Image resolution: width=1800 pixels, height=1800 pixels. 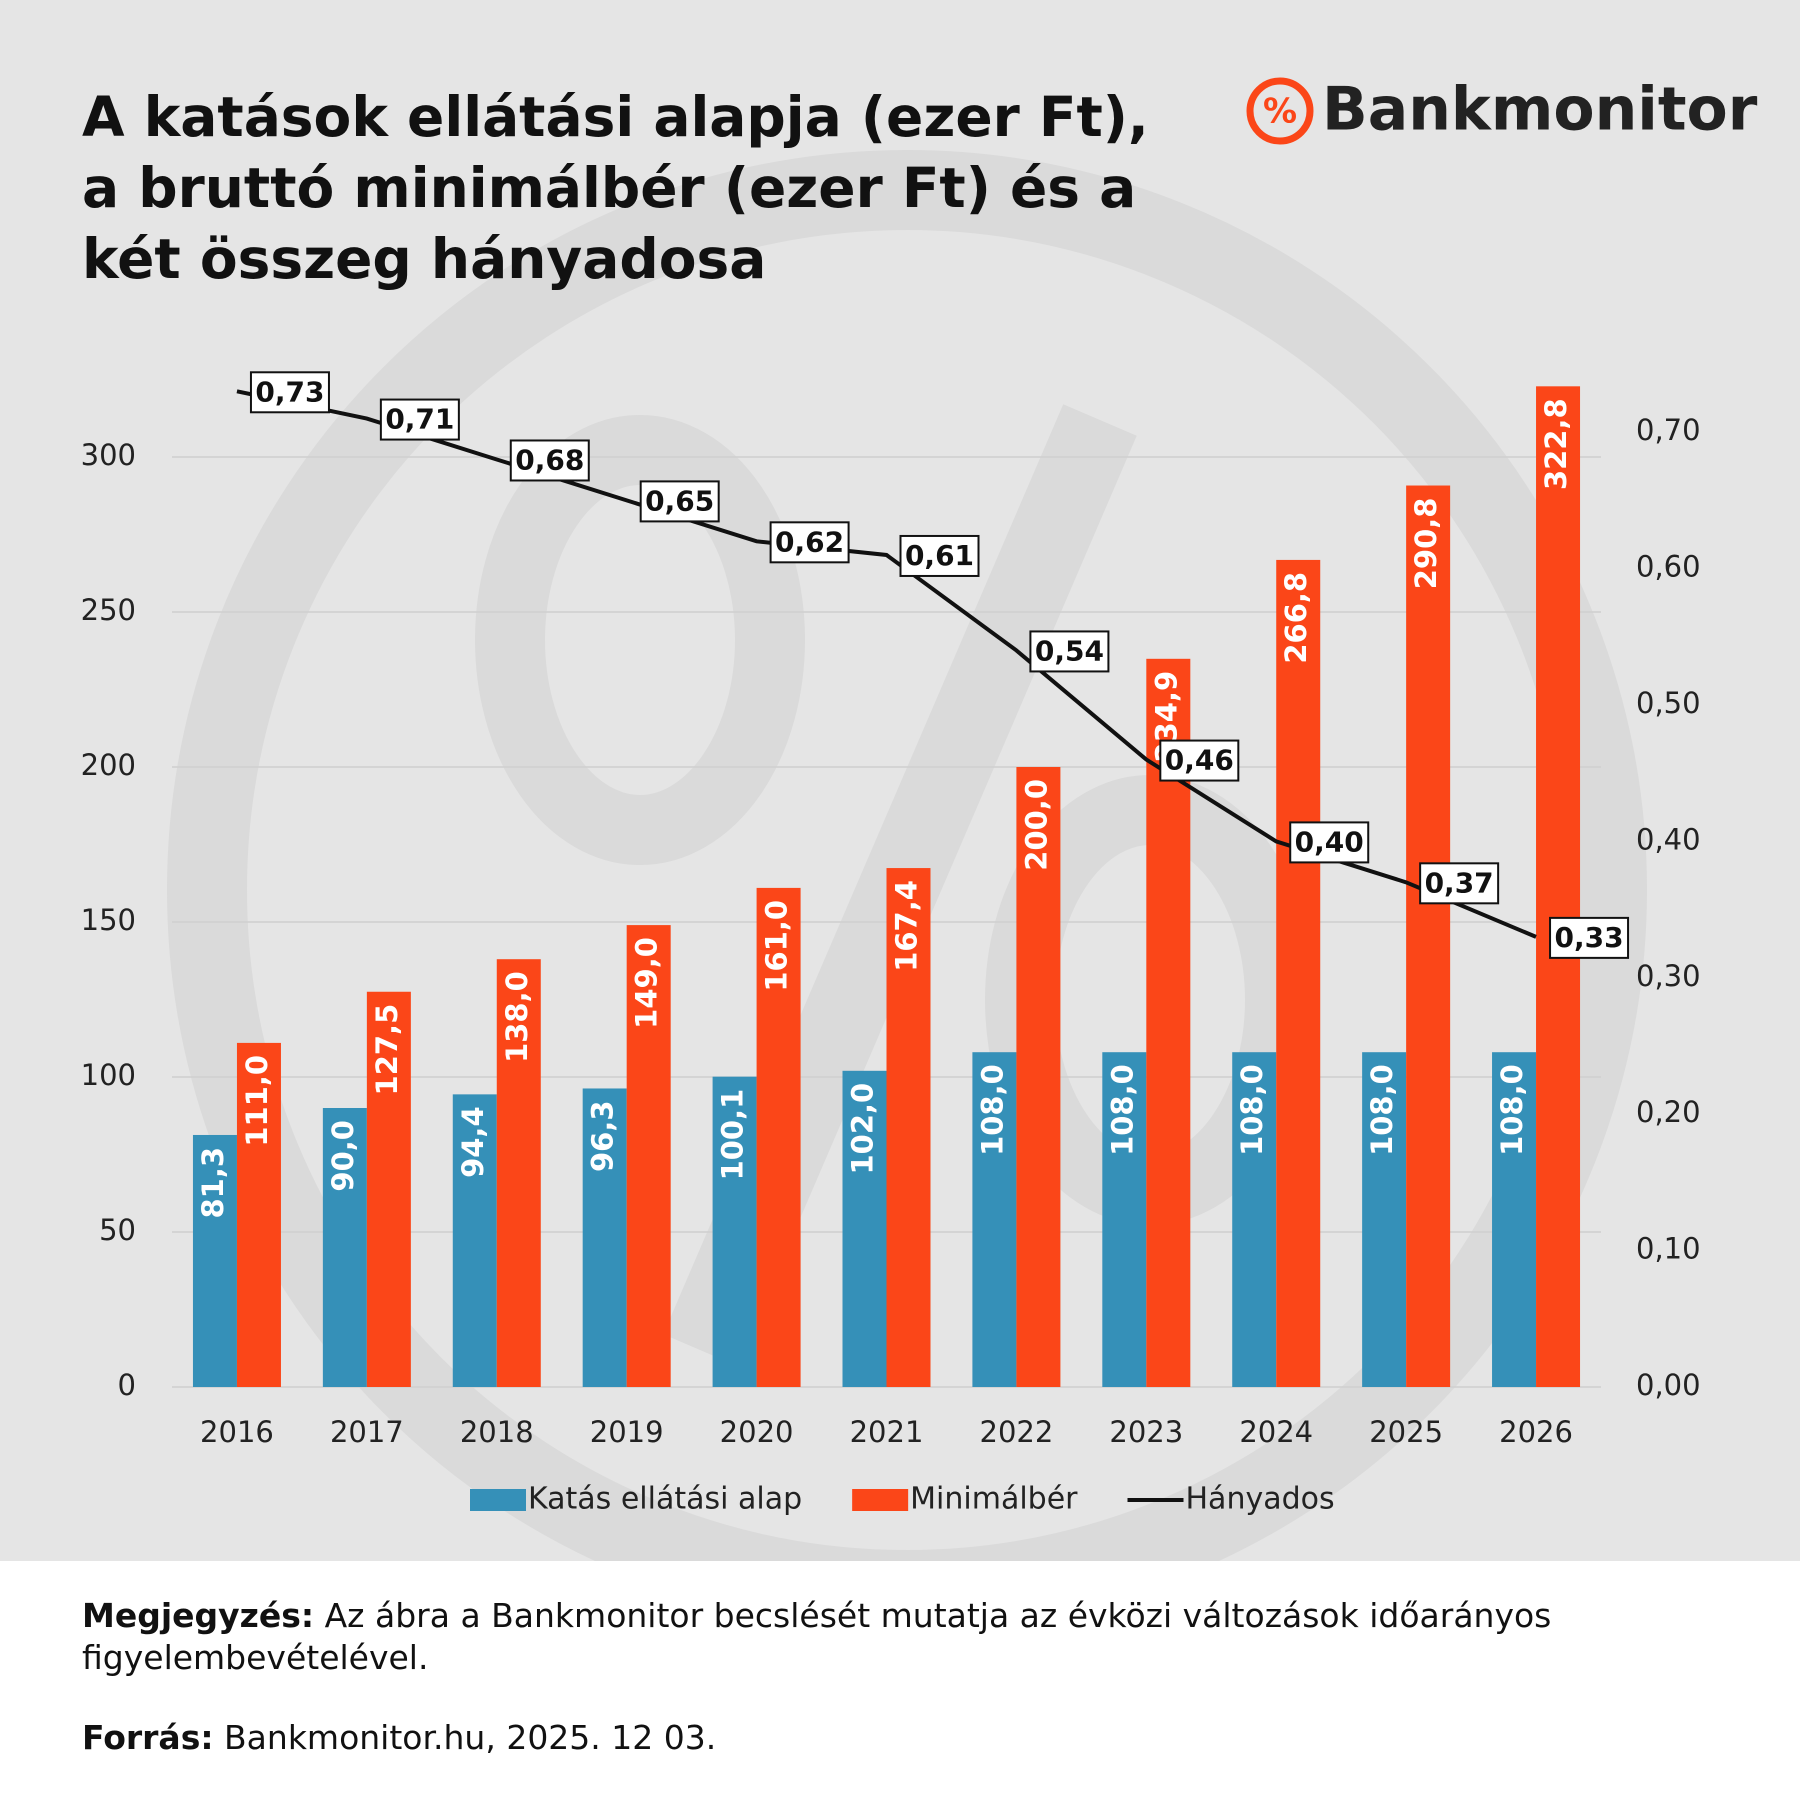 What do you see at coordinates (1426, 544) in the screenshot?
I see `bar-value-label: 290,8` at bounding box center [1426, 544].